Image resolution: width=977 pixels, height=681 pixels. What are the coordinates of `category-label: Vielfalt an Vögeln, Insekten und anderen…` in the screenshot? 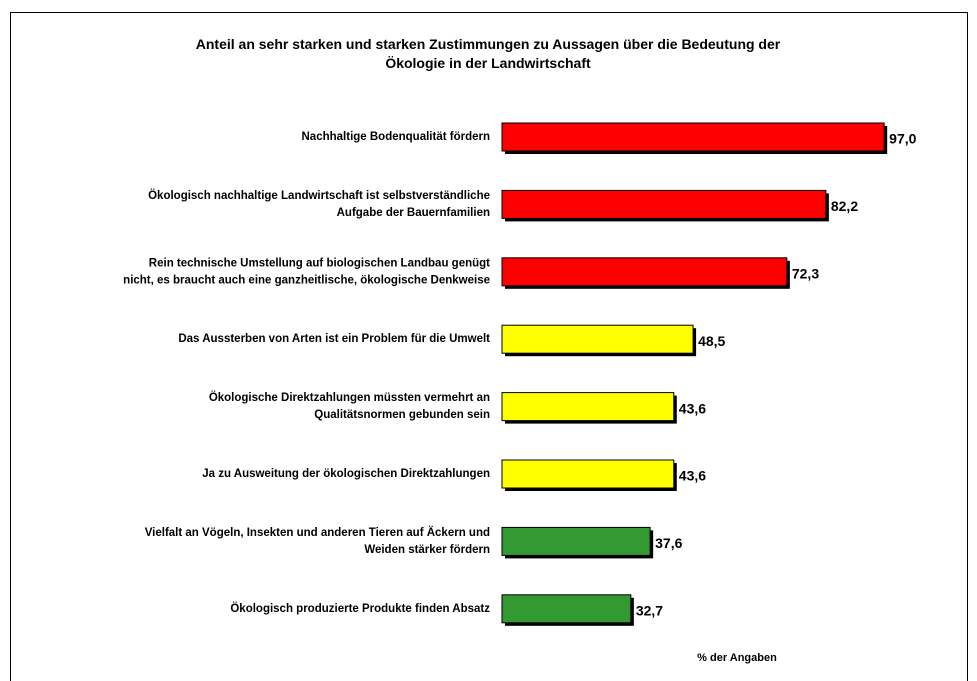 It's located at (317, 541).